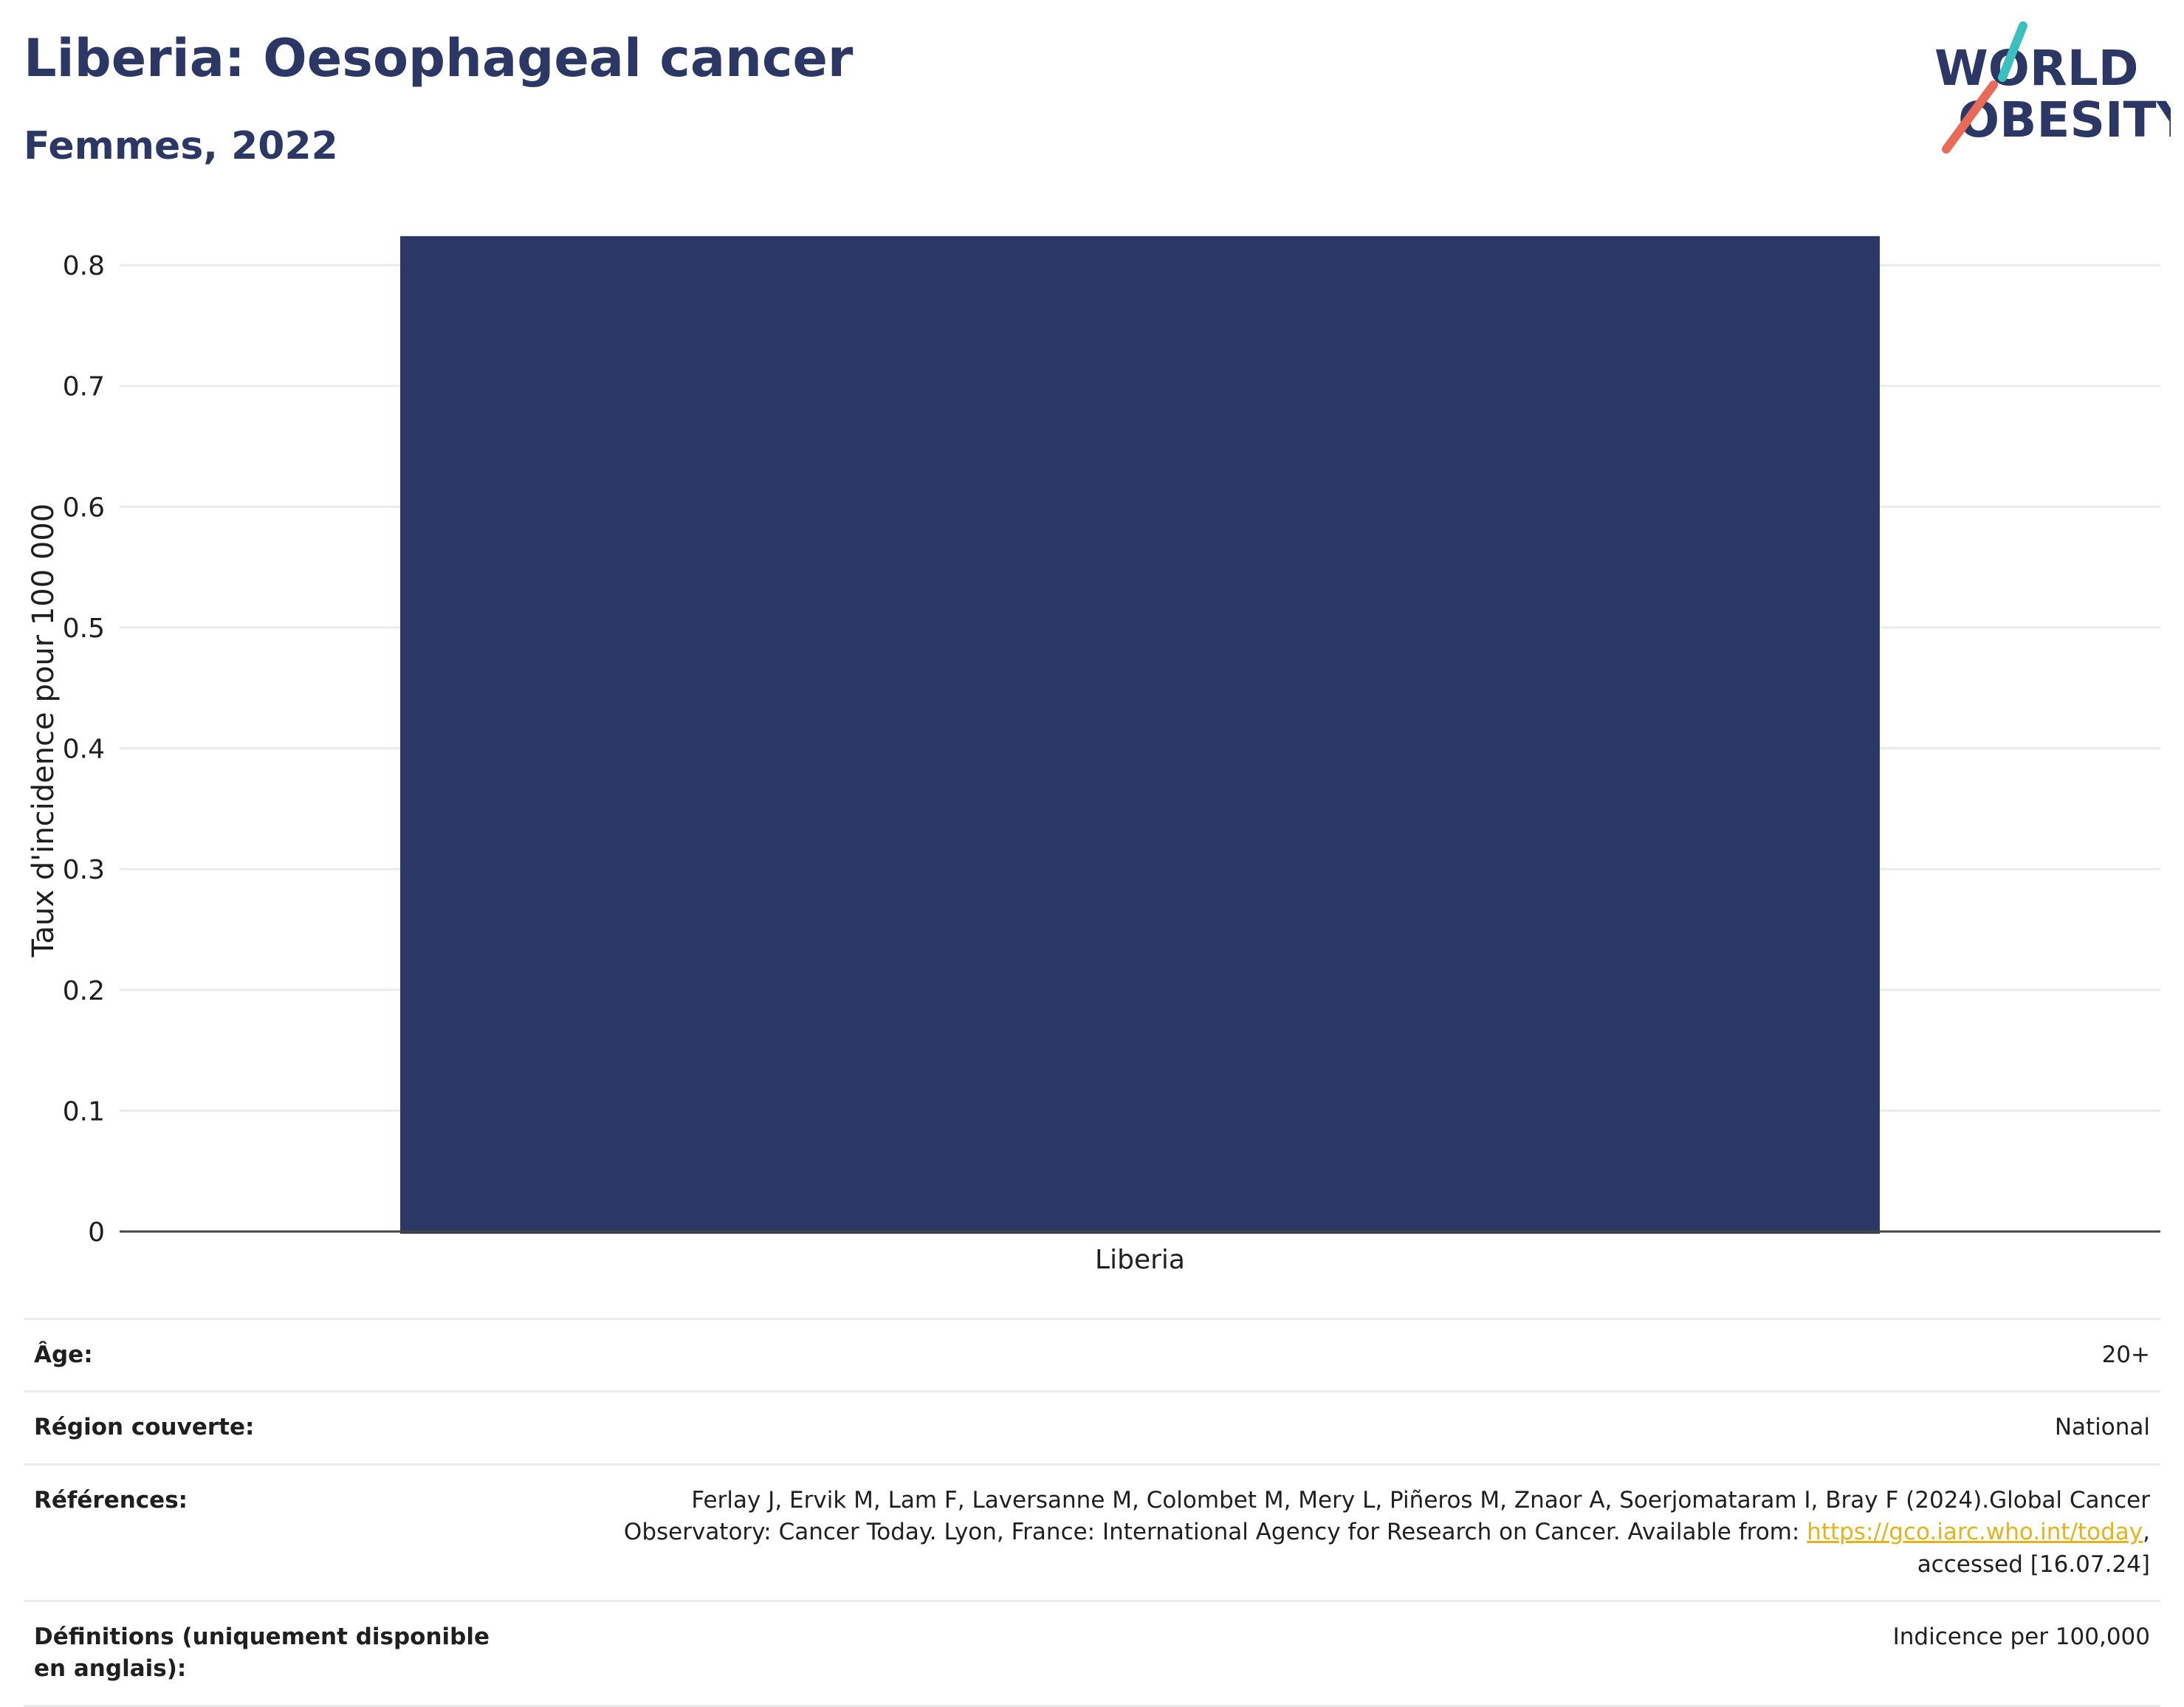 Image resolution: width=2184 pixels, height=1707 pixels. I want to click on world-obesity-logo: WORLD OBESITY, so click(2052, 87).